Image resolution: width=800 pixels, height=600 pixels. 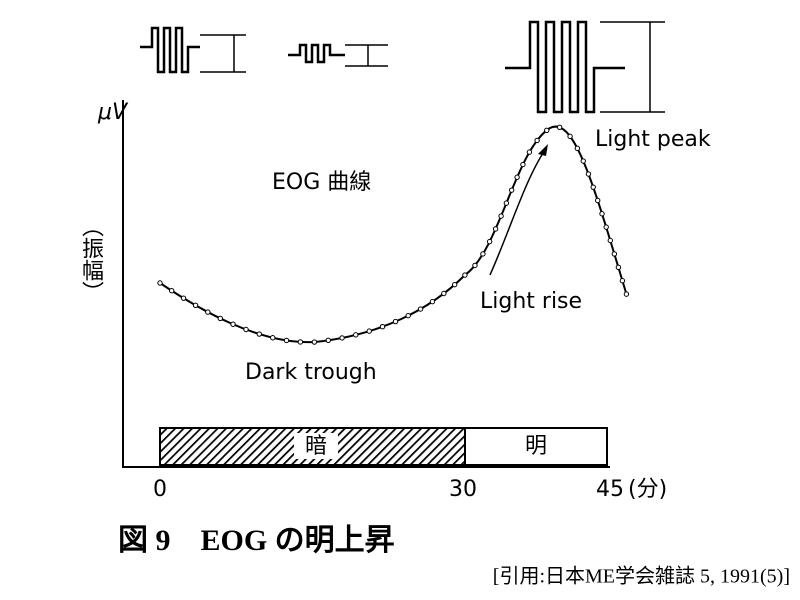 I want to click on dark-label-bg, so click(x=316, y=446).